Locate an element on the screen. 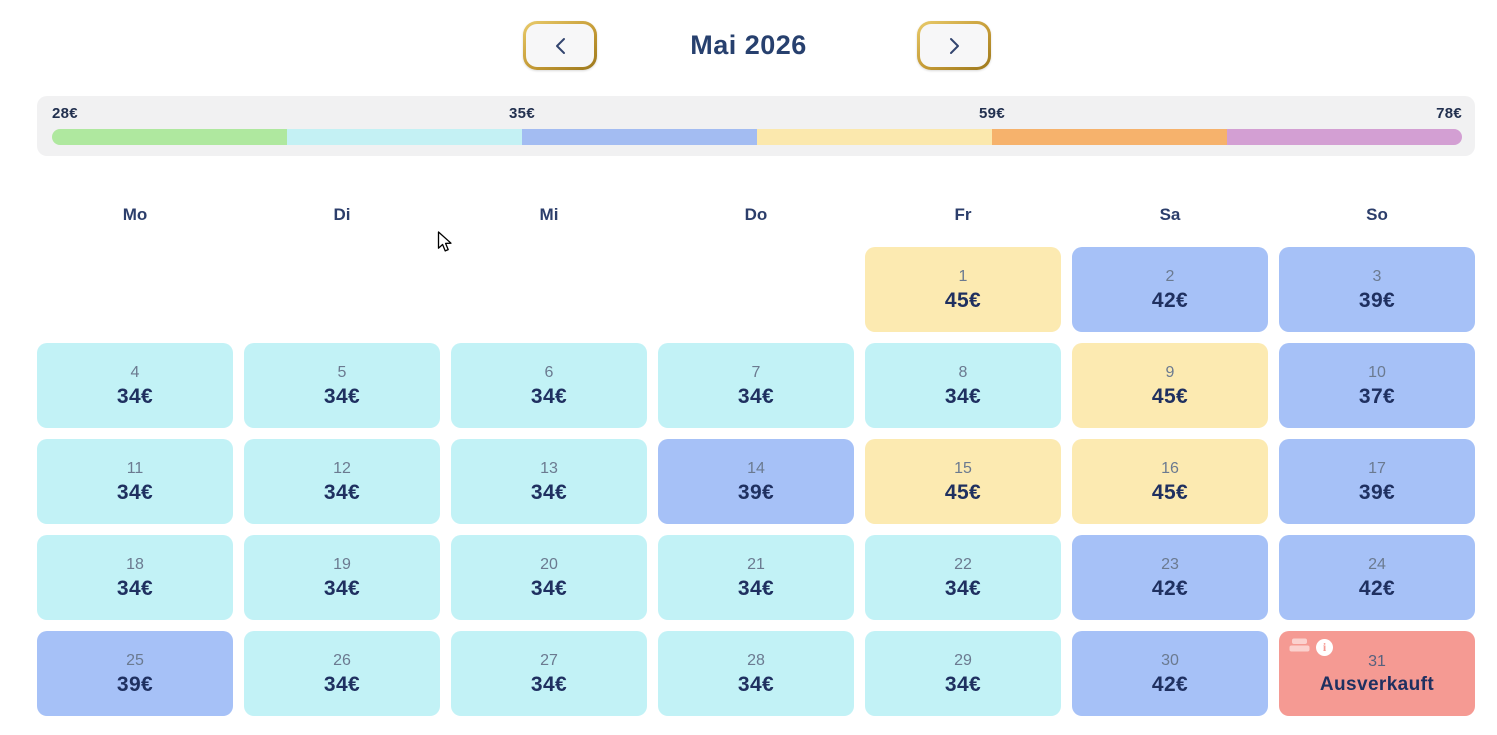  weekday-so: So is located at coordinates (1377, 214).